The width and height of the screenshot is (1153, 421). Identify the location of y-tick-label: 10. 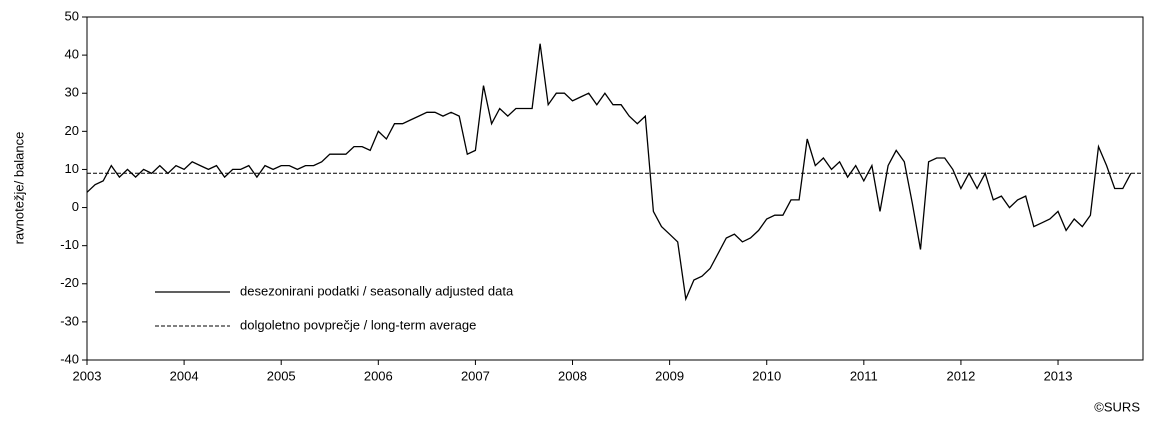
(72, 168).